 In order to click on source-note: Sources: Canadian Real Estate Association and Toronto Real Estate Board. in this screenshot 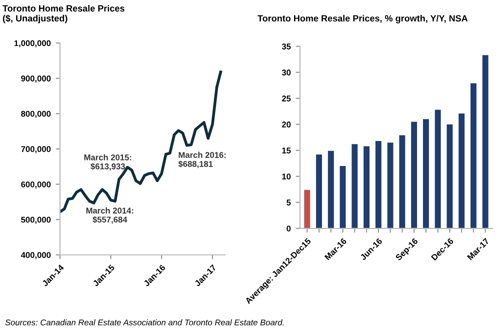, I will do `click(144, 322)`.